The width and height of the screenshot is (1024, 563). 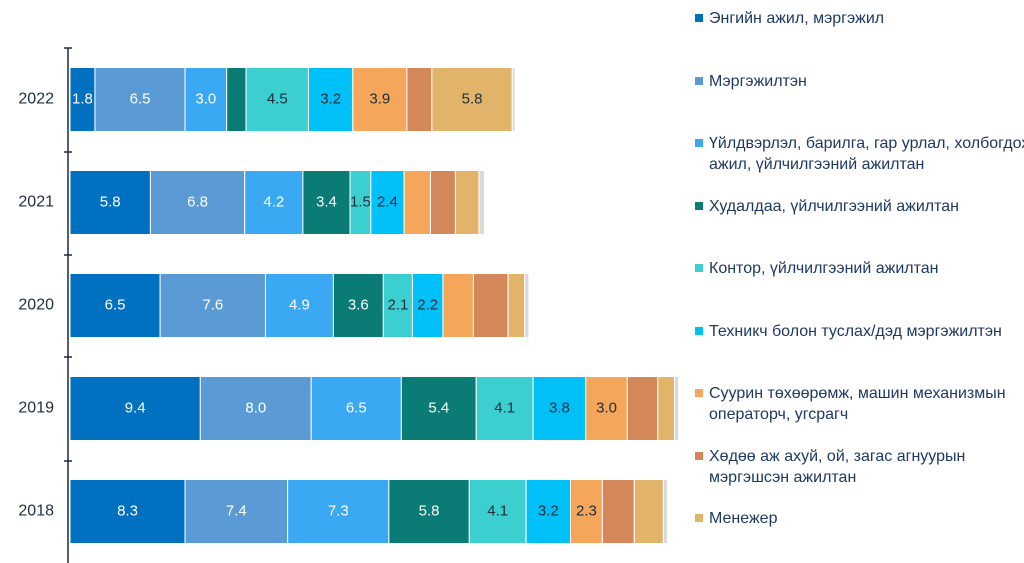 I want to click on legend-label: Худалдаа, үйлчилгээний ажилтан, so click(x=834, y=206).